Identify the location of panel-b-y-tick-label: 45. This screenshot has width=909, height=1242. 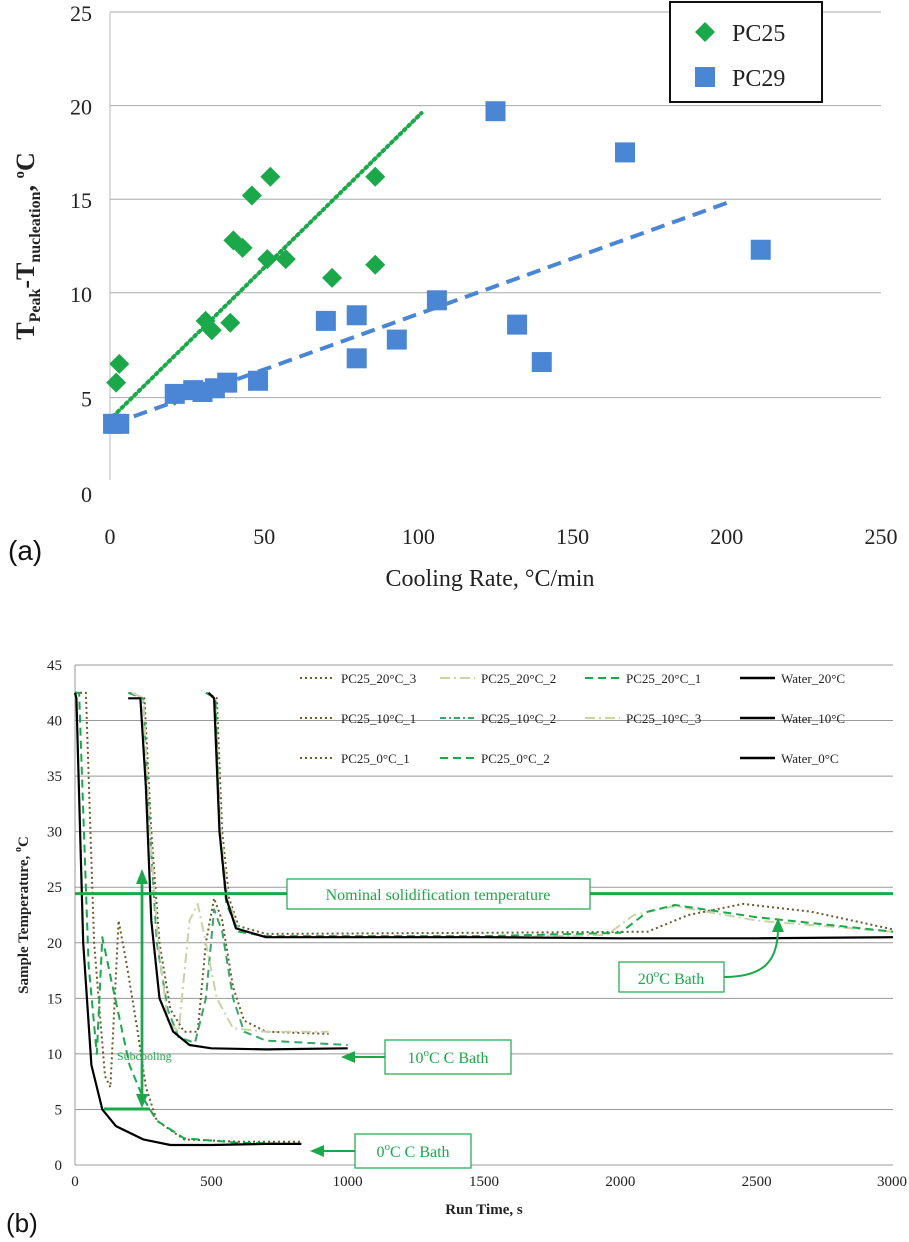
(54, 666).